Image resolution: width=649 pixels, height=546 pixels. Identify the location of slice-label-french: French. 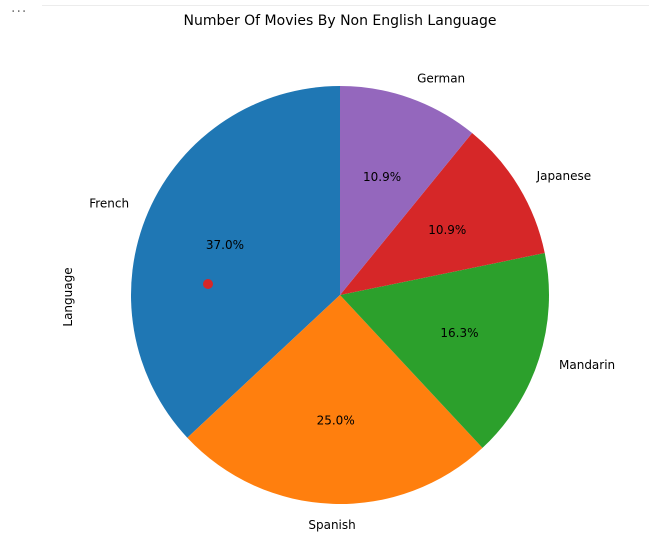
(109, 203).